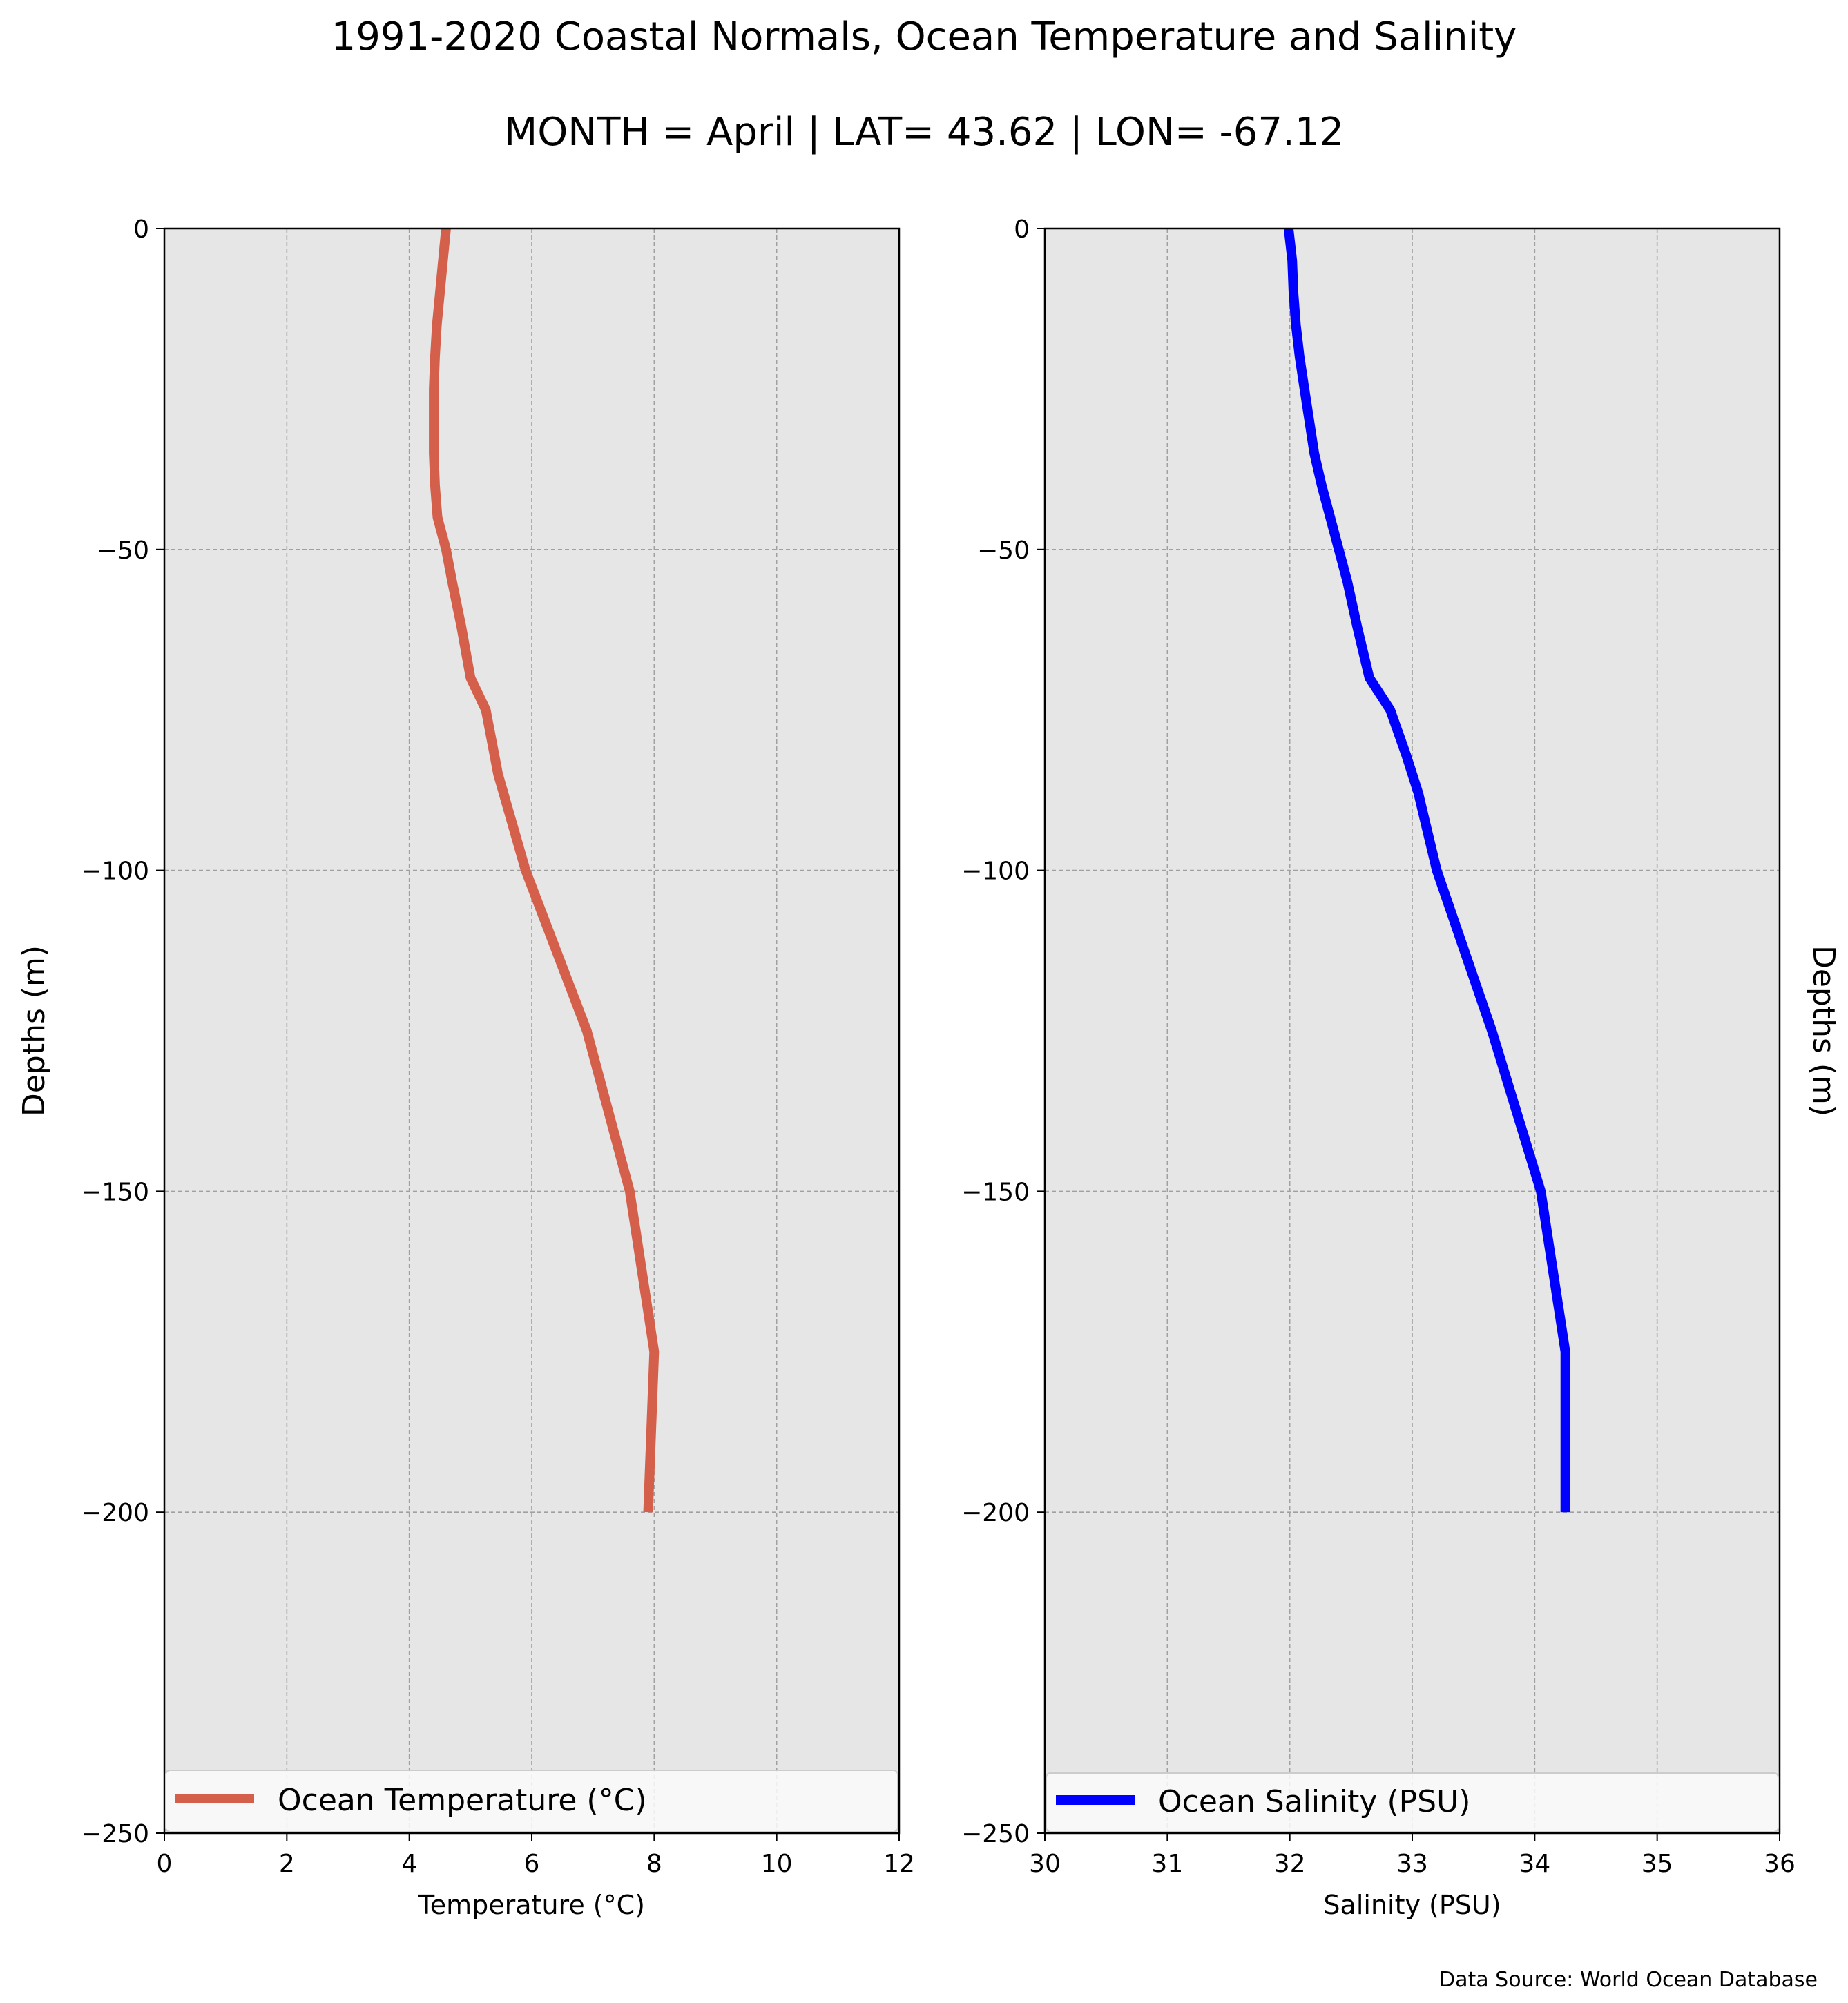 Image resolution: width=1848 pixels, height=2003 pixels. I want to click on x-tick-label: 8, so click(654, 1864).